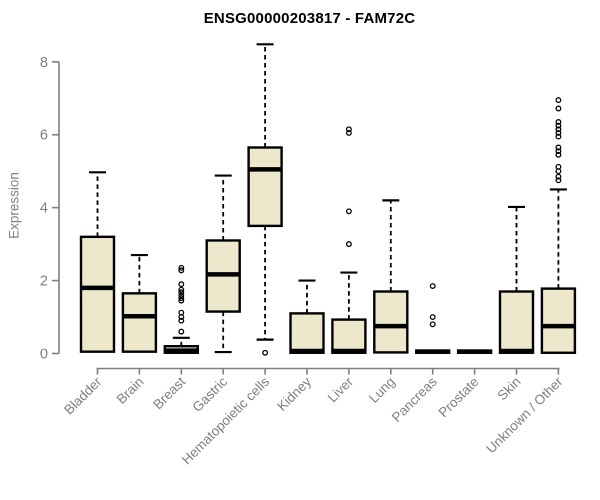  What do you see at coordinates (349, 240) in the screenshot?
I see `boxplot-liver` at bounding box center [349, 240].